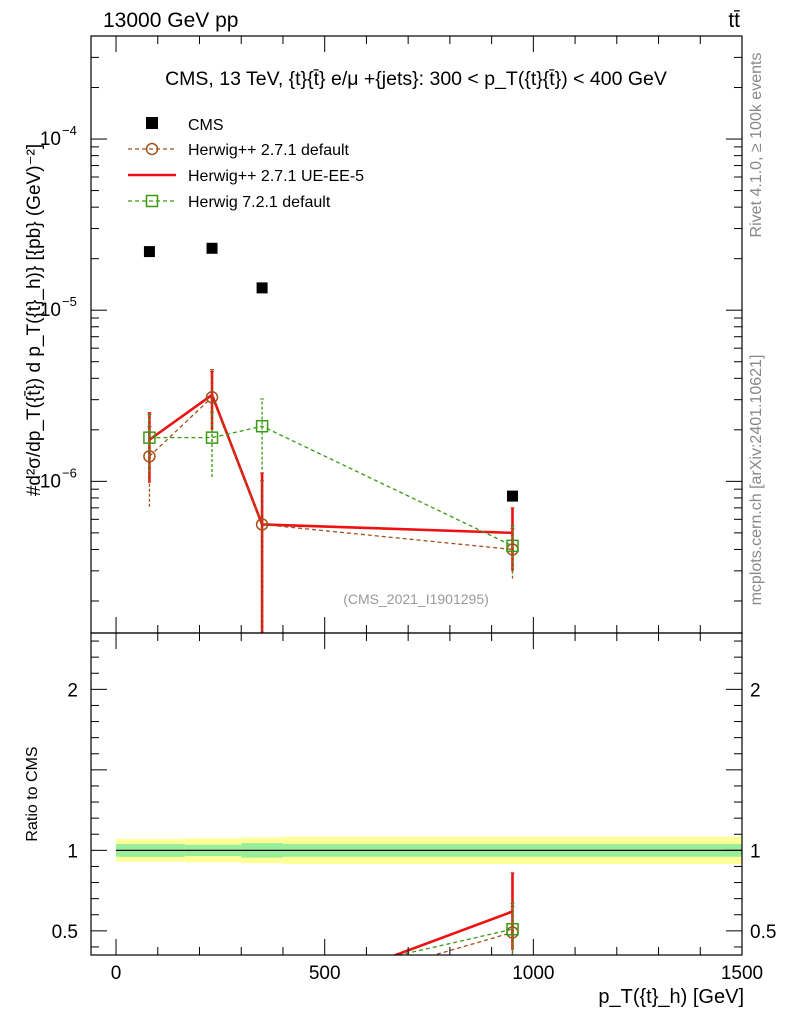 The width and height of the screenshot is (786, 1024). I want to click on ratio-line-herwig7, so click(454, 941).